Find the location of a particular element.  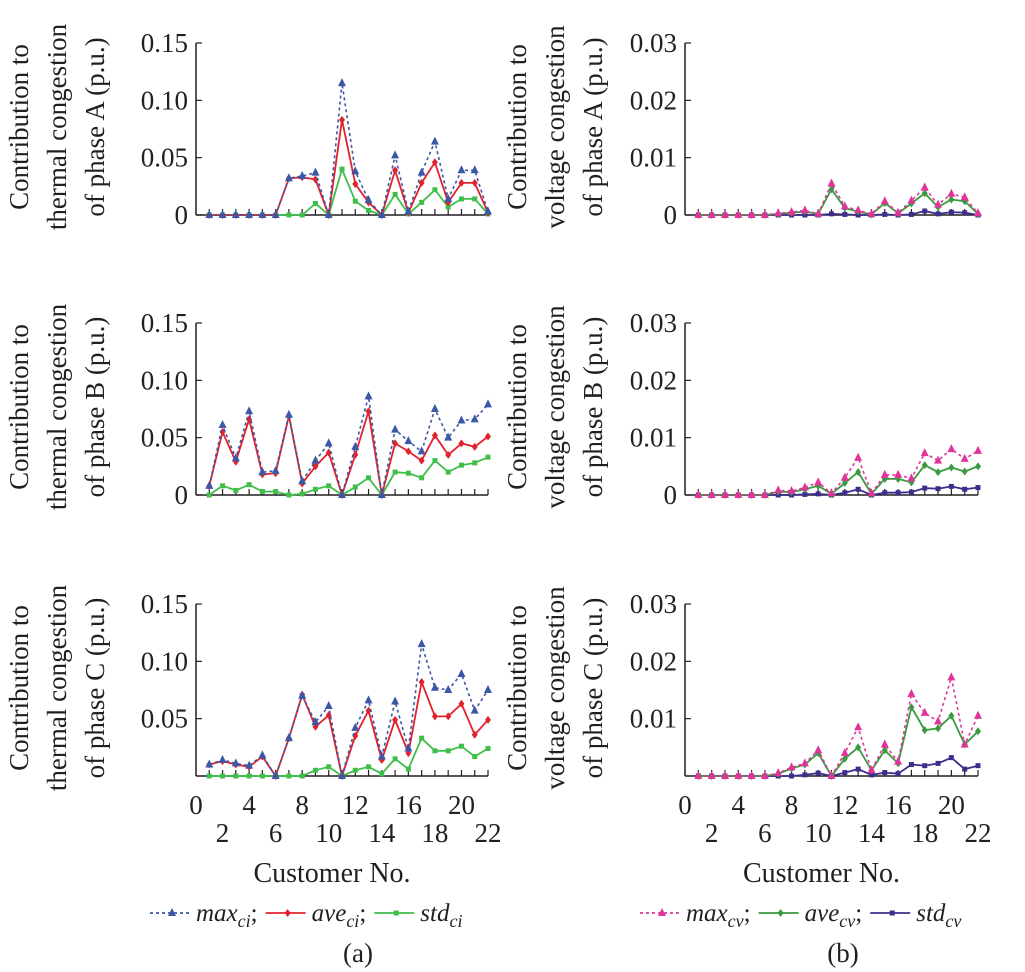

y-tick-label: 0 is located at coordinates (671, 495).